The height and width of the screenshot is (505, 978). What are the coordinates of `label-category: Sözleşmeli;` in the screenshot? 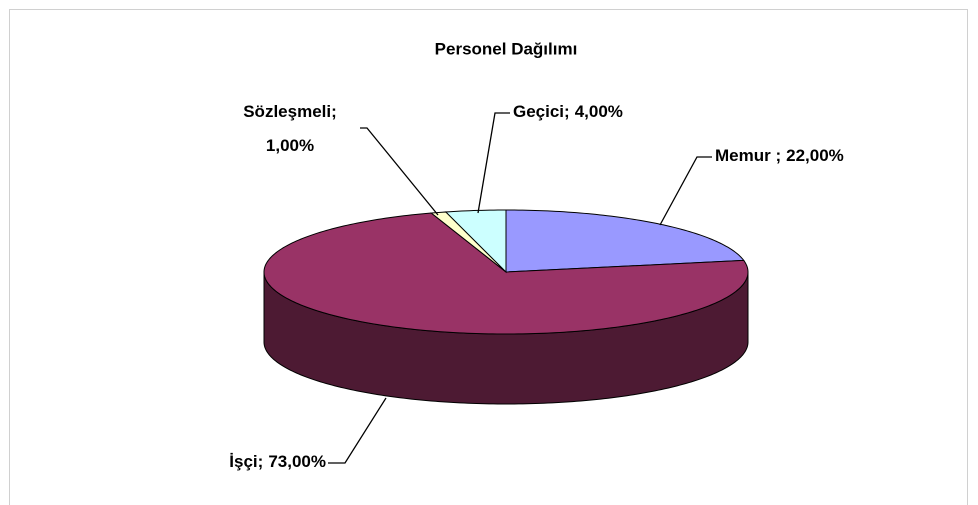 It's located at (290, 111).